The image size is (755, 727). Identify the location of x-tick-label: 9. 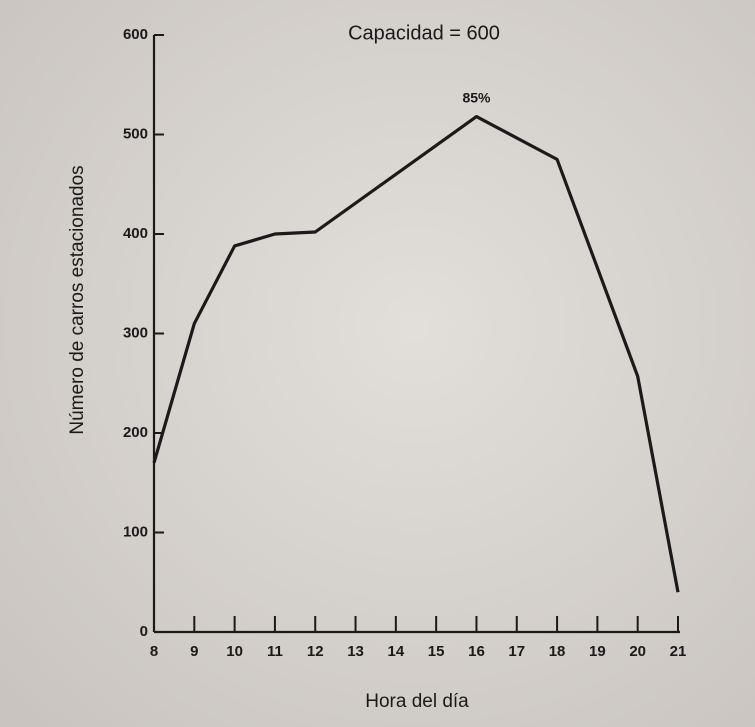
(194, 651).